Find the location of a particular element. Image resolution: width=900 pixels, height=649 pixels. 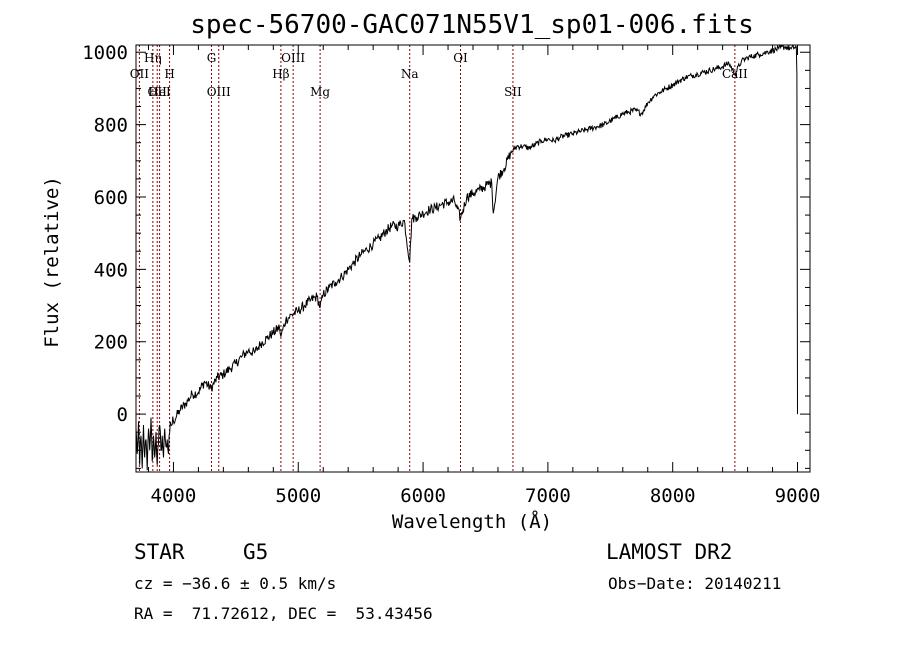

x-tick-label: 6000 is located at coordinates (423, 496).